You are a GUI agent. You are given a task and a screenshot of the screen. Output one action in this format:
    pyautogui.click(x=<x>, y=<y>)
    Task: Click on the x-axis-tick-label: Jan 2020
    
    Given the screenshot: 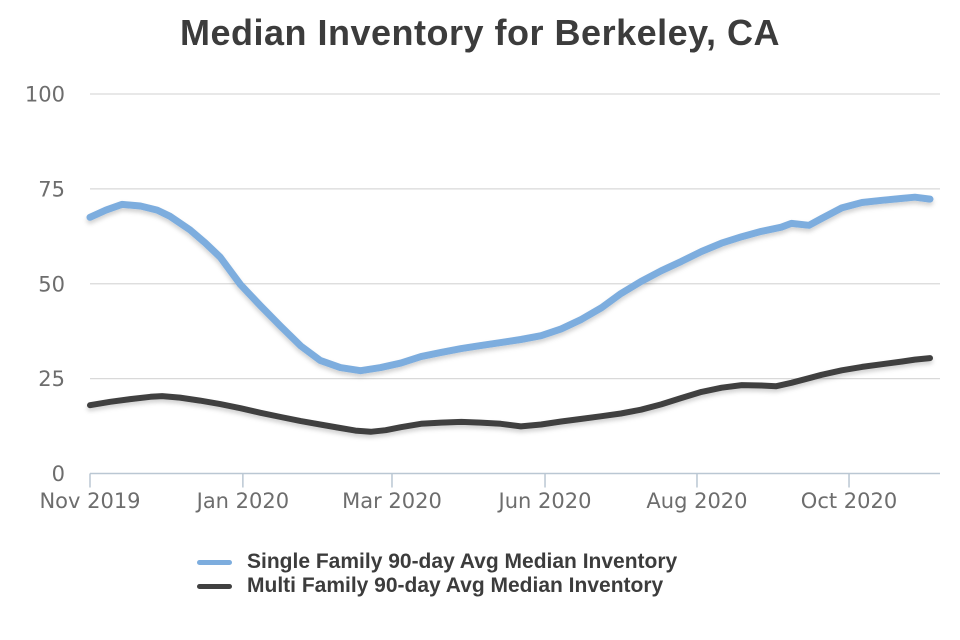 What is the action you would take?
    pyautogui.click(x=242, y=501)
    